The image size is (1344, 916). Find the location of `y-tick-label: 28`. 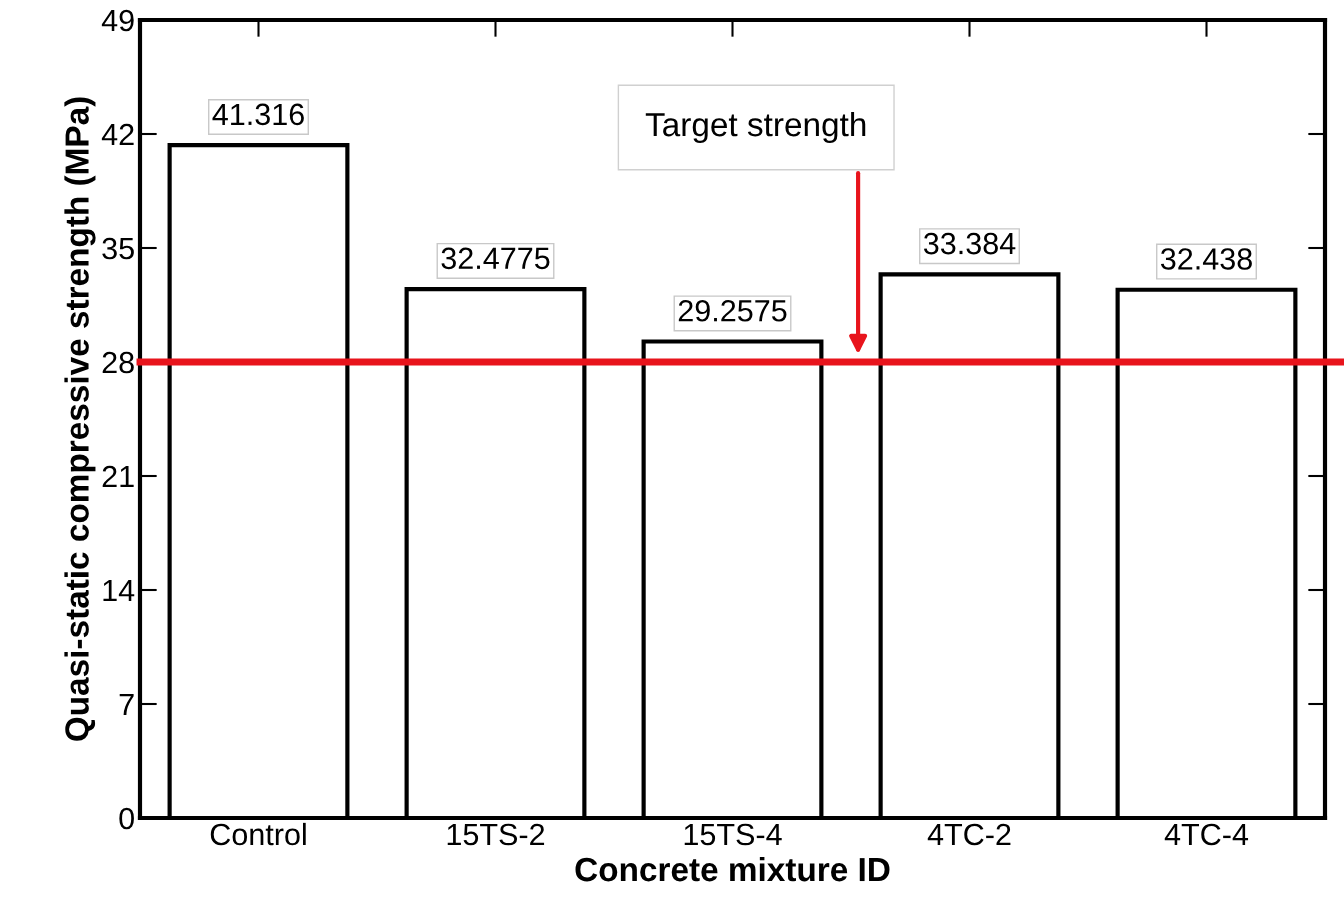

y-tick-label: 28 is located at coordinates (118, 362).